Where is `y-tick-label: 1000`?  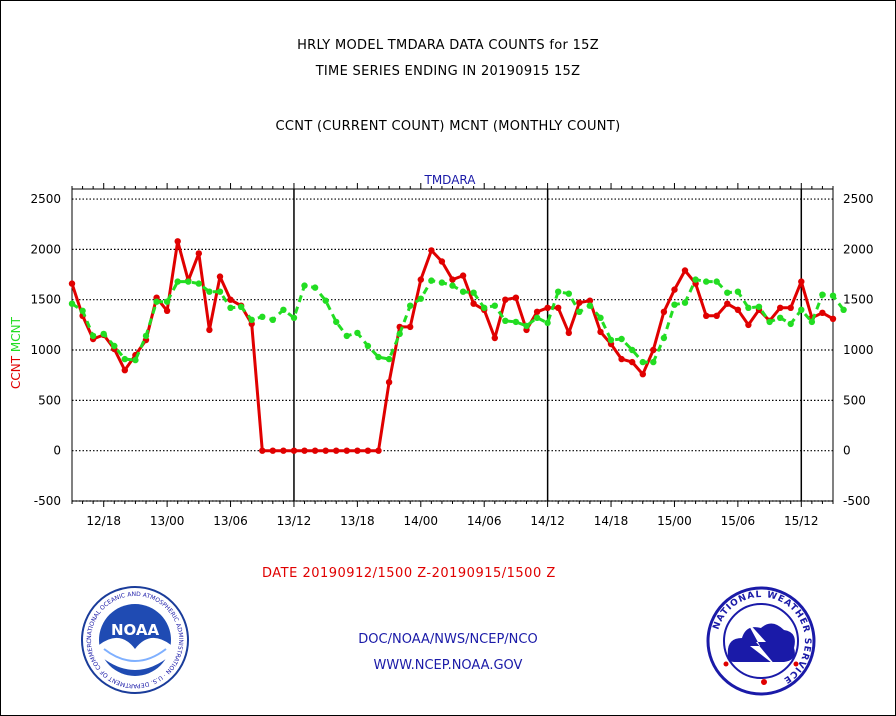 y-tick-label: 1000 is located at coordinates (45, 350).